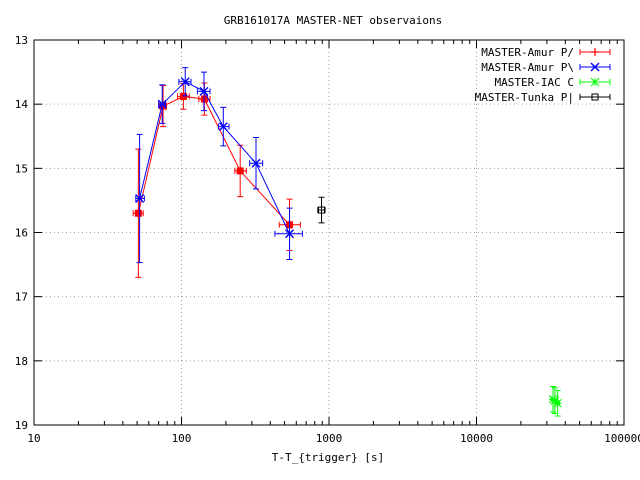 The image size is (640, 480). I want to click on y-tick-label: 15, so click(21, 168).